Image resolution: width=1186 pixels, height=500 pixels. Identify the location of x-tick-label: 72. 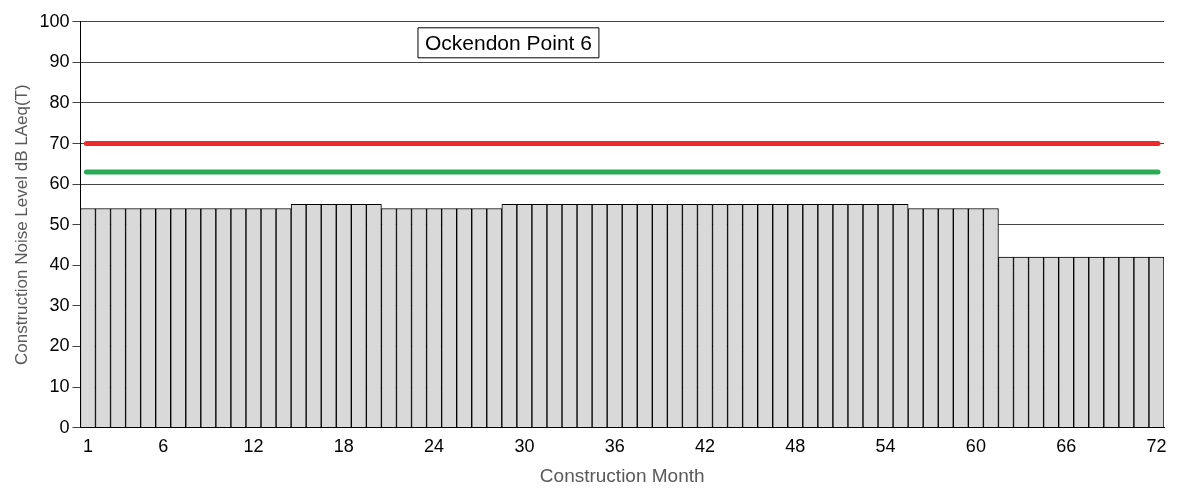
(1156, 446).